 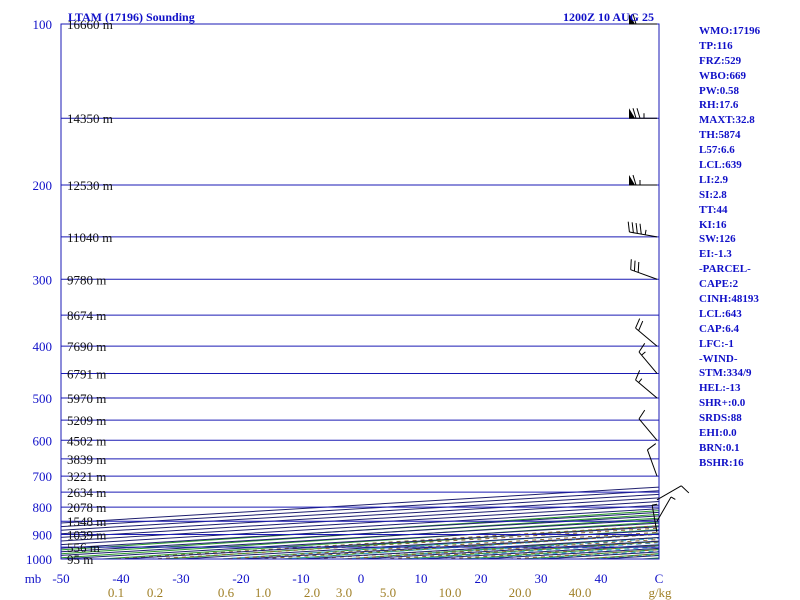 I want to click on mixing-ratio-tick-label: 1.0, so click(x=263, y=592).